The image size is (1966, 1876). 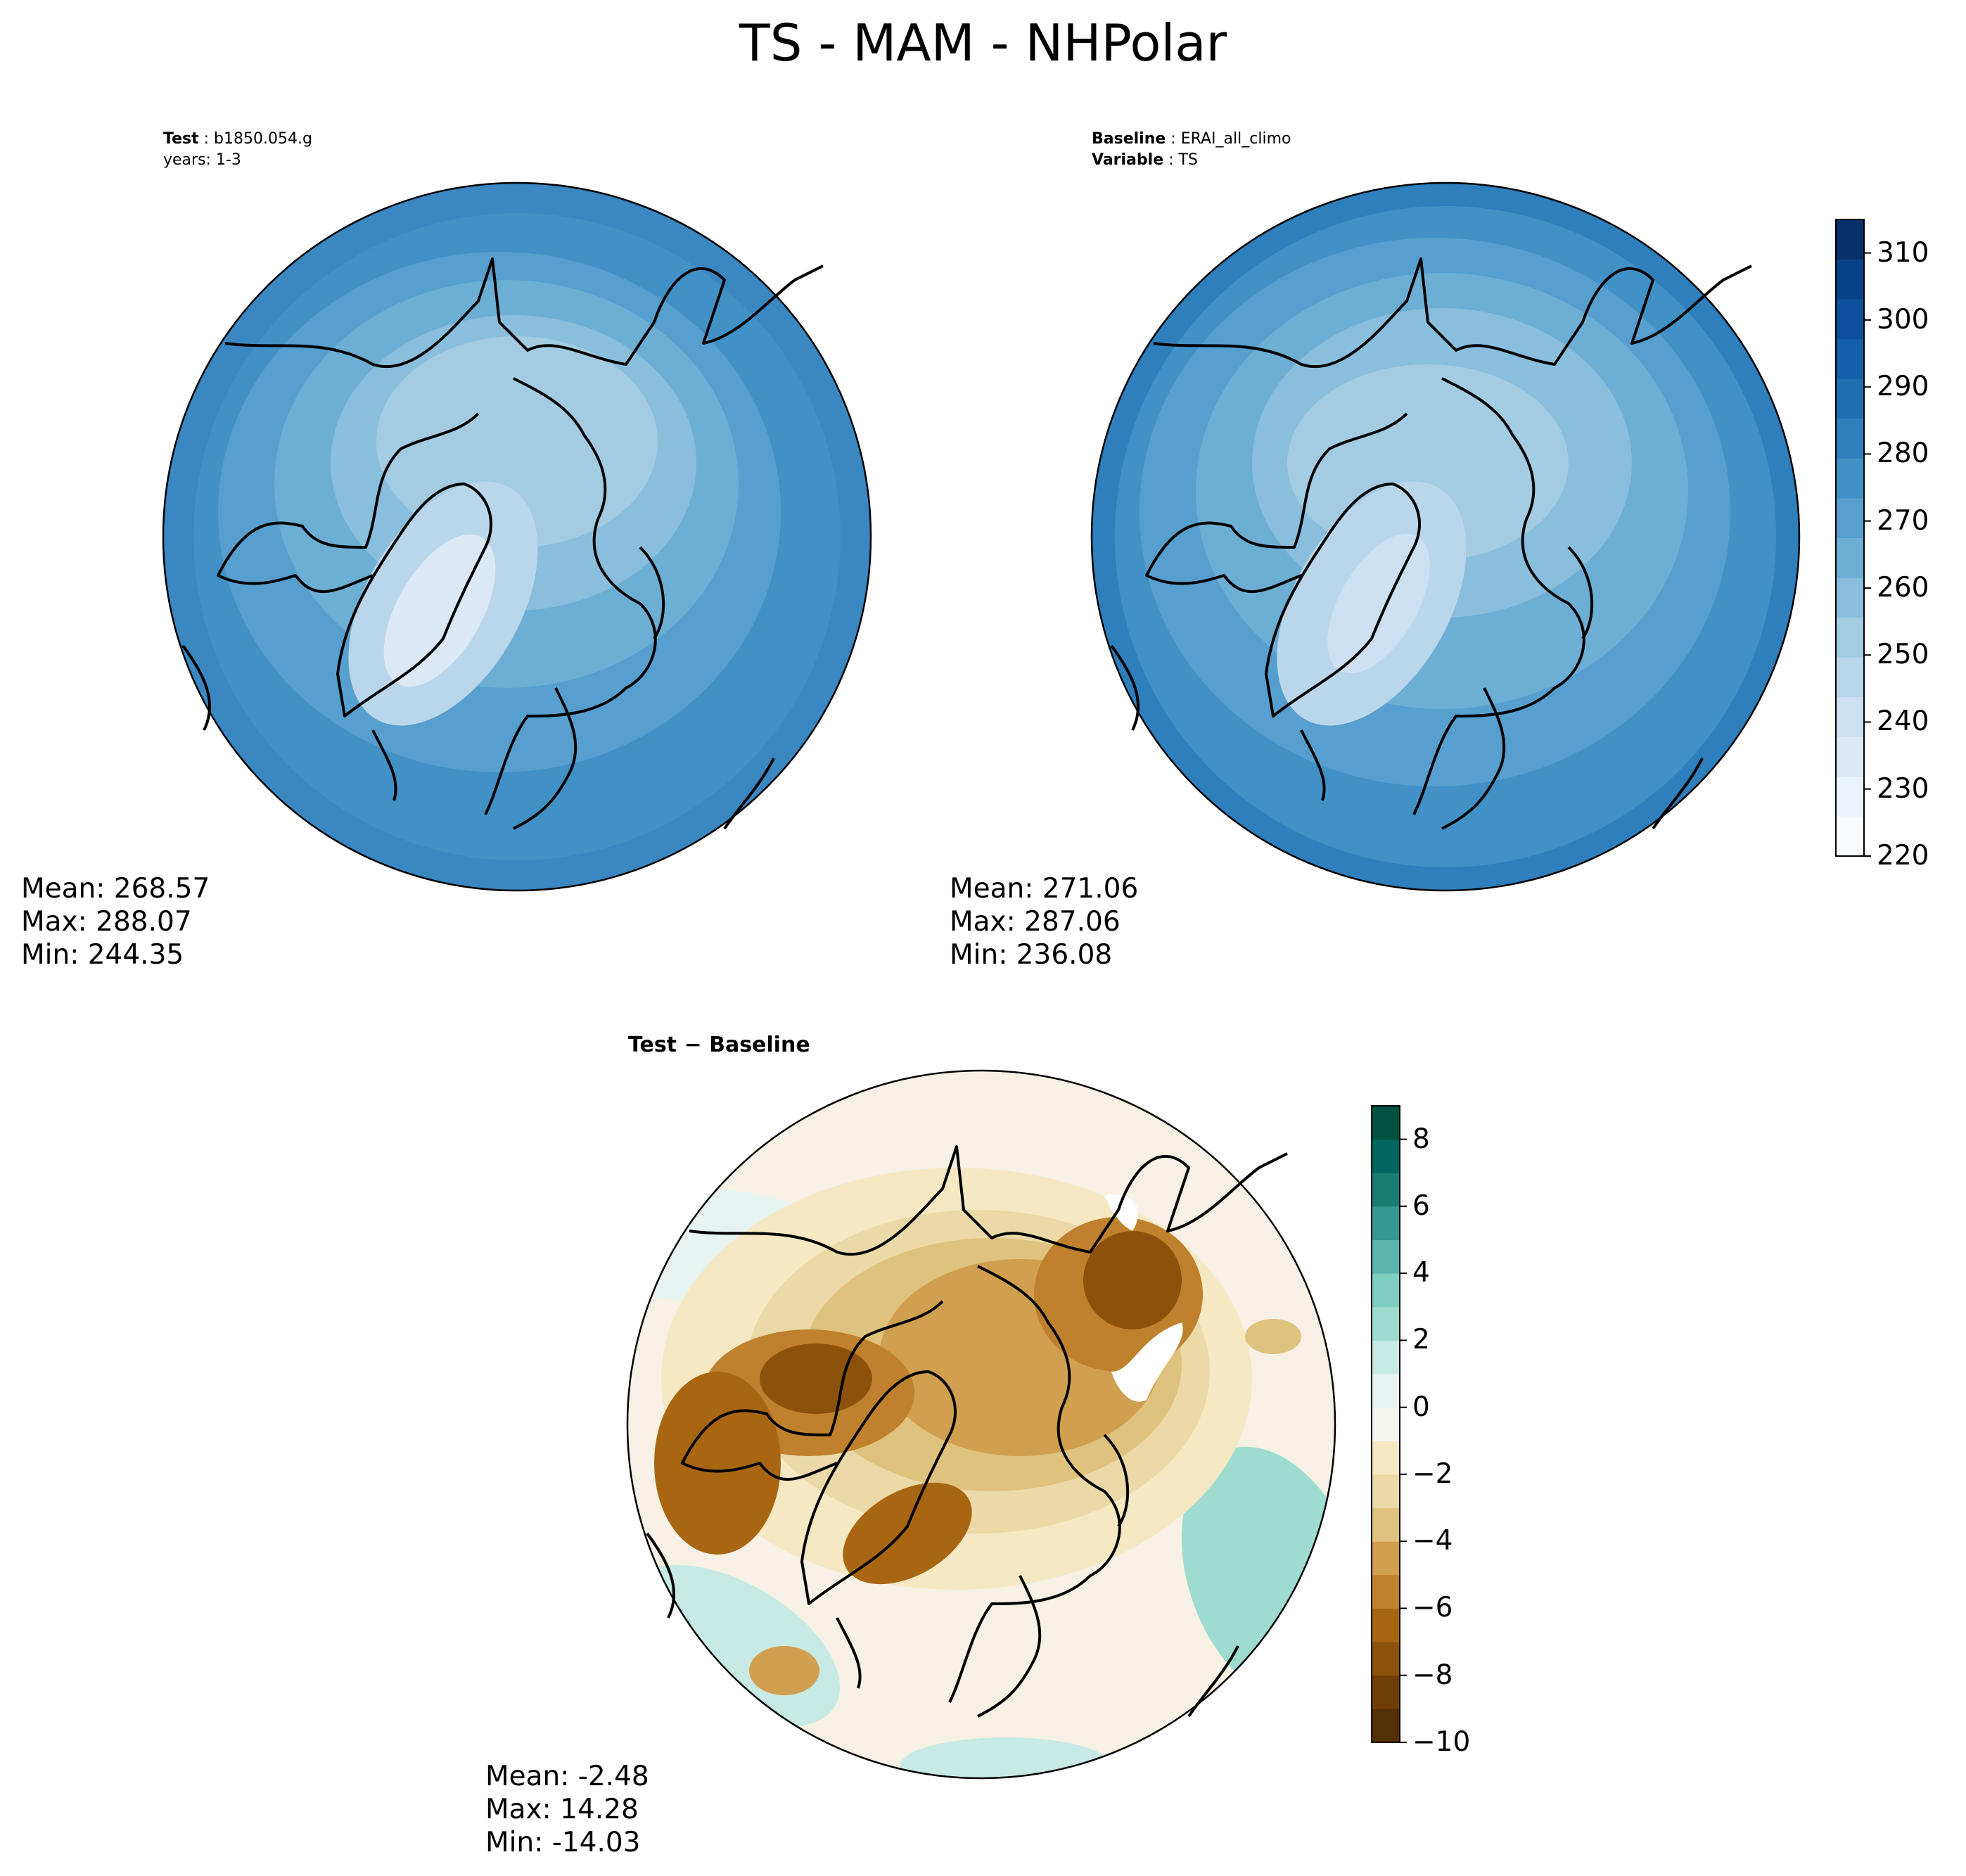 What do you see at coordinates (816, 1379) in the screenshot?
I see `diff-field-w-core` at bounding box center [816, 1379].